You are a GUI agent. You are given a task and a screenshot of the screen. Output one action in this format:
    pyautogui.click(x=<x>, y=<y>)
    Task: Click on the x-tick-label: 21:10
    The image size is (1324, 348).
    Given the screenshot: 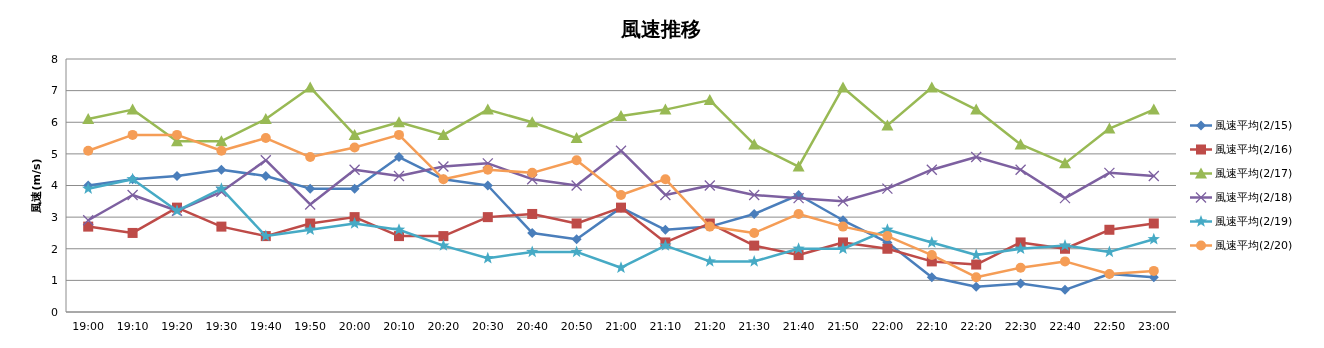 What is the action you would take?
    pyautogui.click(x=665, y=326)
    